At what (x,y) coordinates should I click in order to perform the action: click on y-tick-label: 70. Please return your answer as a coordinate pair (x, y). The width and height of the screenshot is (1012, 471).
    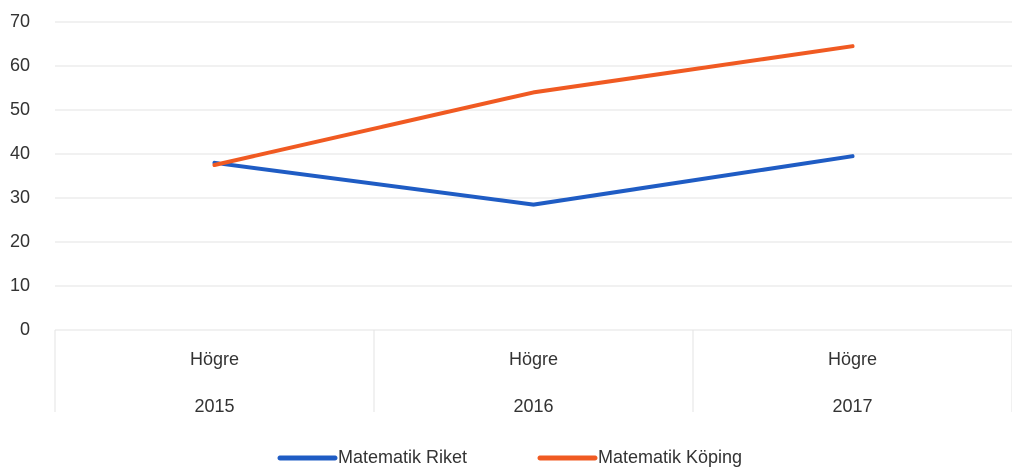
    Looking at the image, I should click on (20, 21).